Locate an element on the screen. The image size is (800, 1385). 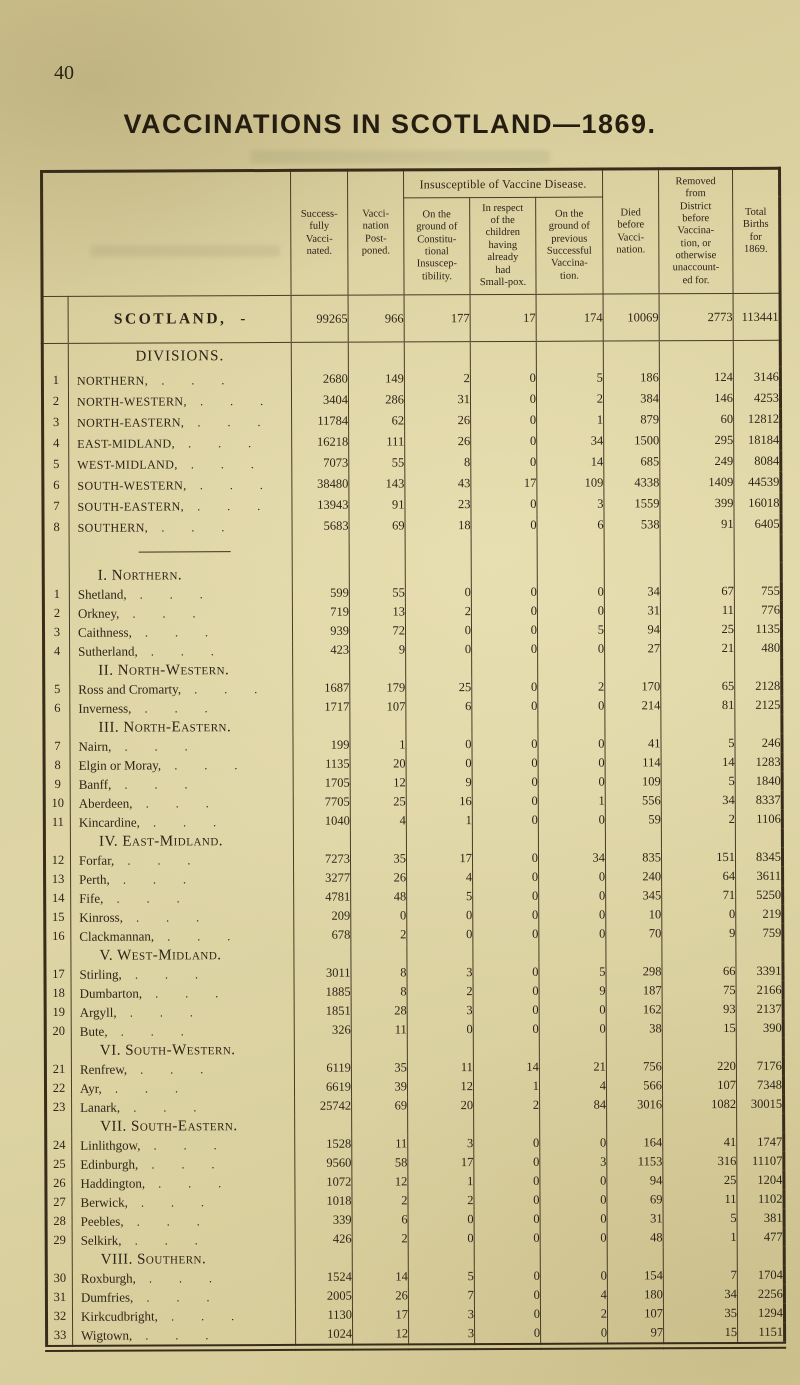
value-cell: 70 is located at coordinates (633, 934).